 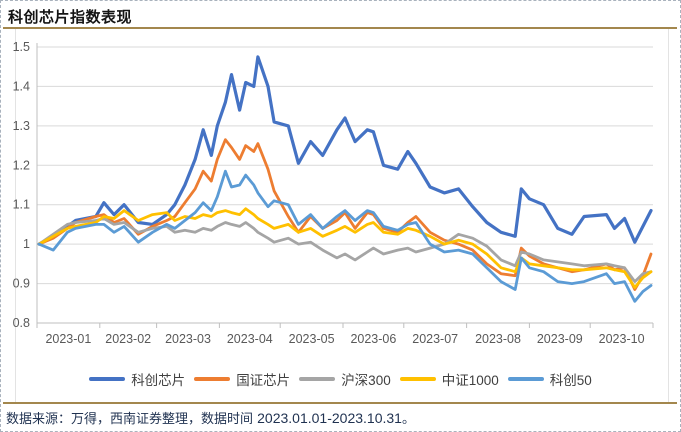 What do you see at coordinates (366, 380) in the screenshot?
I see `legend-label: 沪深300` at bounding box center [366, 380].